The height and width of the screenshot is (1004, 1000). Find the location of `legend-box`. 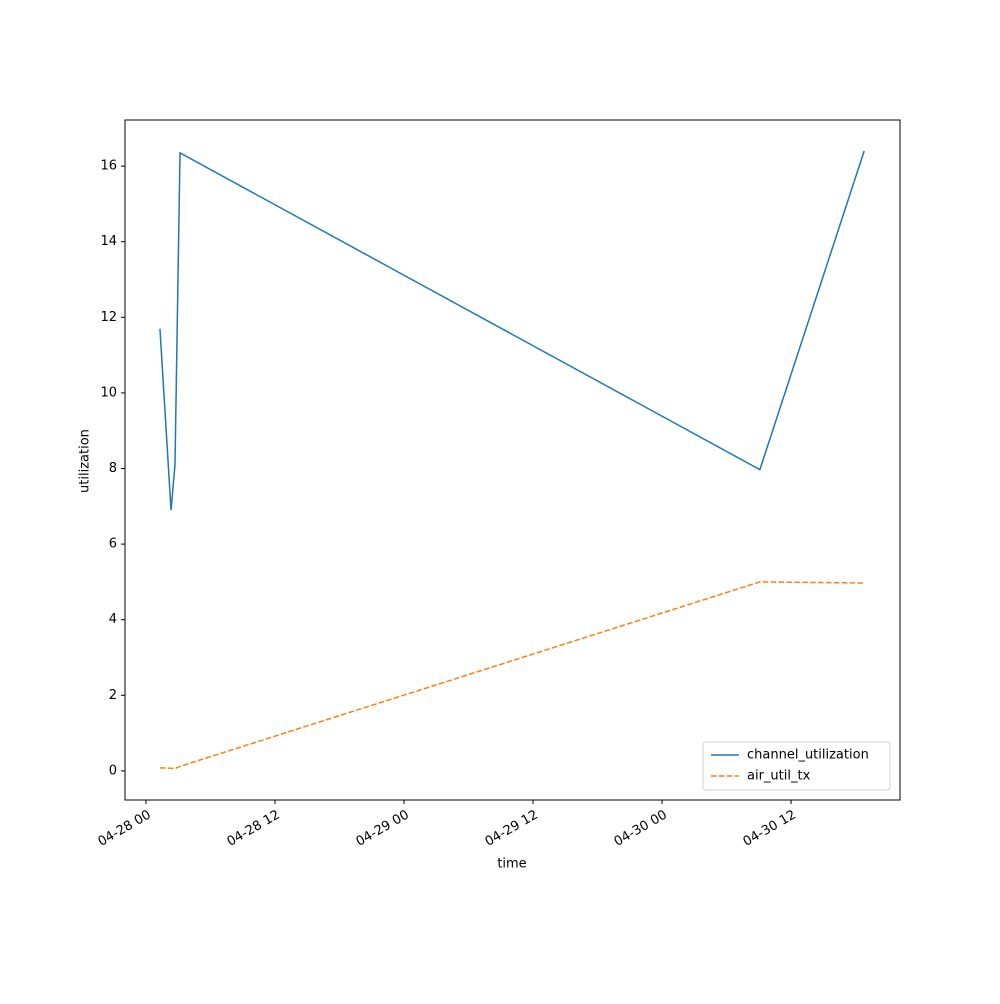

legend-box is located at coordinates (796, 766).